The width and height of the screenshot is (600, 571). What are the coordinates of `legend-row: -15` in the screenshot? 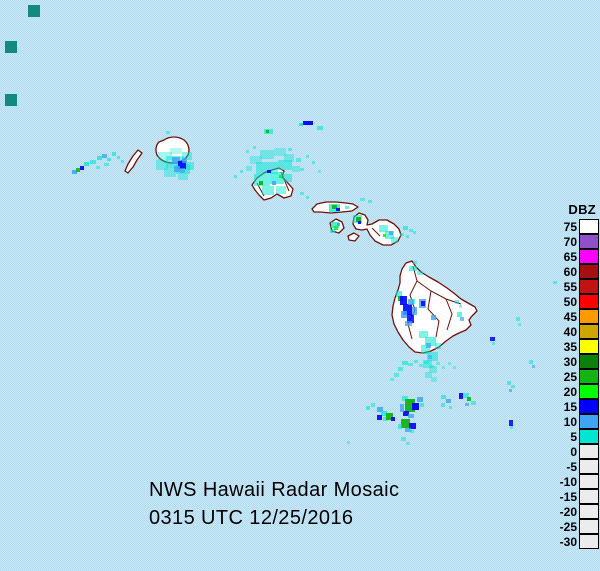 It's located at (574, 496).